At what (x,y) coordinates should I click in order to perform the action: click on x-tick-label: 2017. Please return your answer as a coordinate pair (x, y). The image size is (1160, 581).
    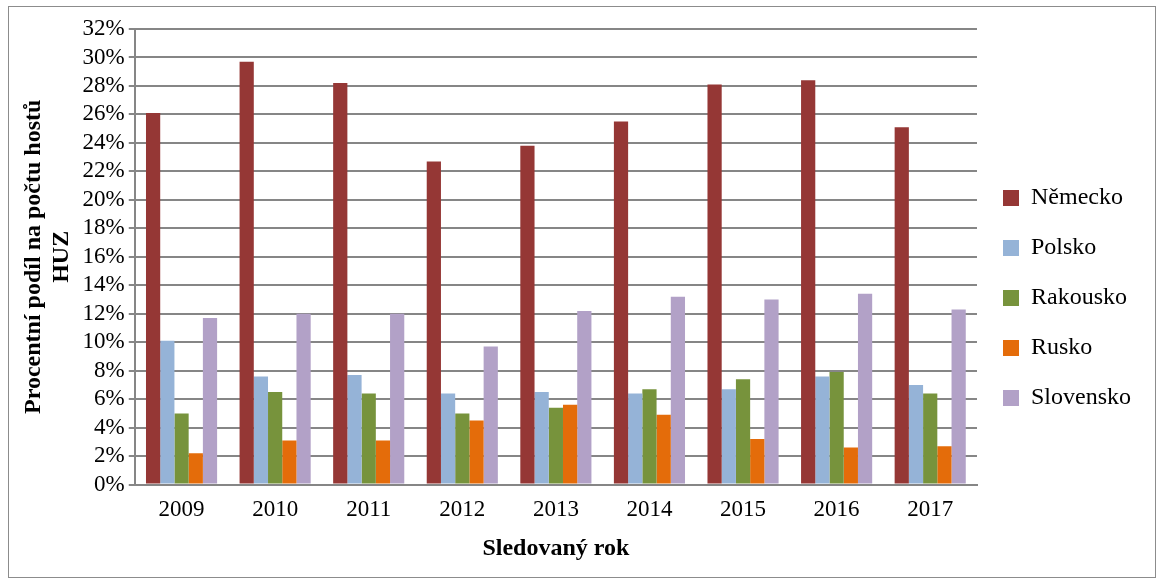
    Looking at the image, I should click on (930, 509).